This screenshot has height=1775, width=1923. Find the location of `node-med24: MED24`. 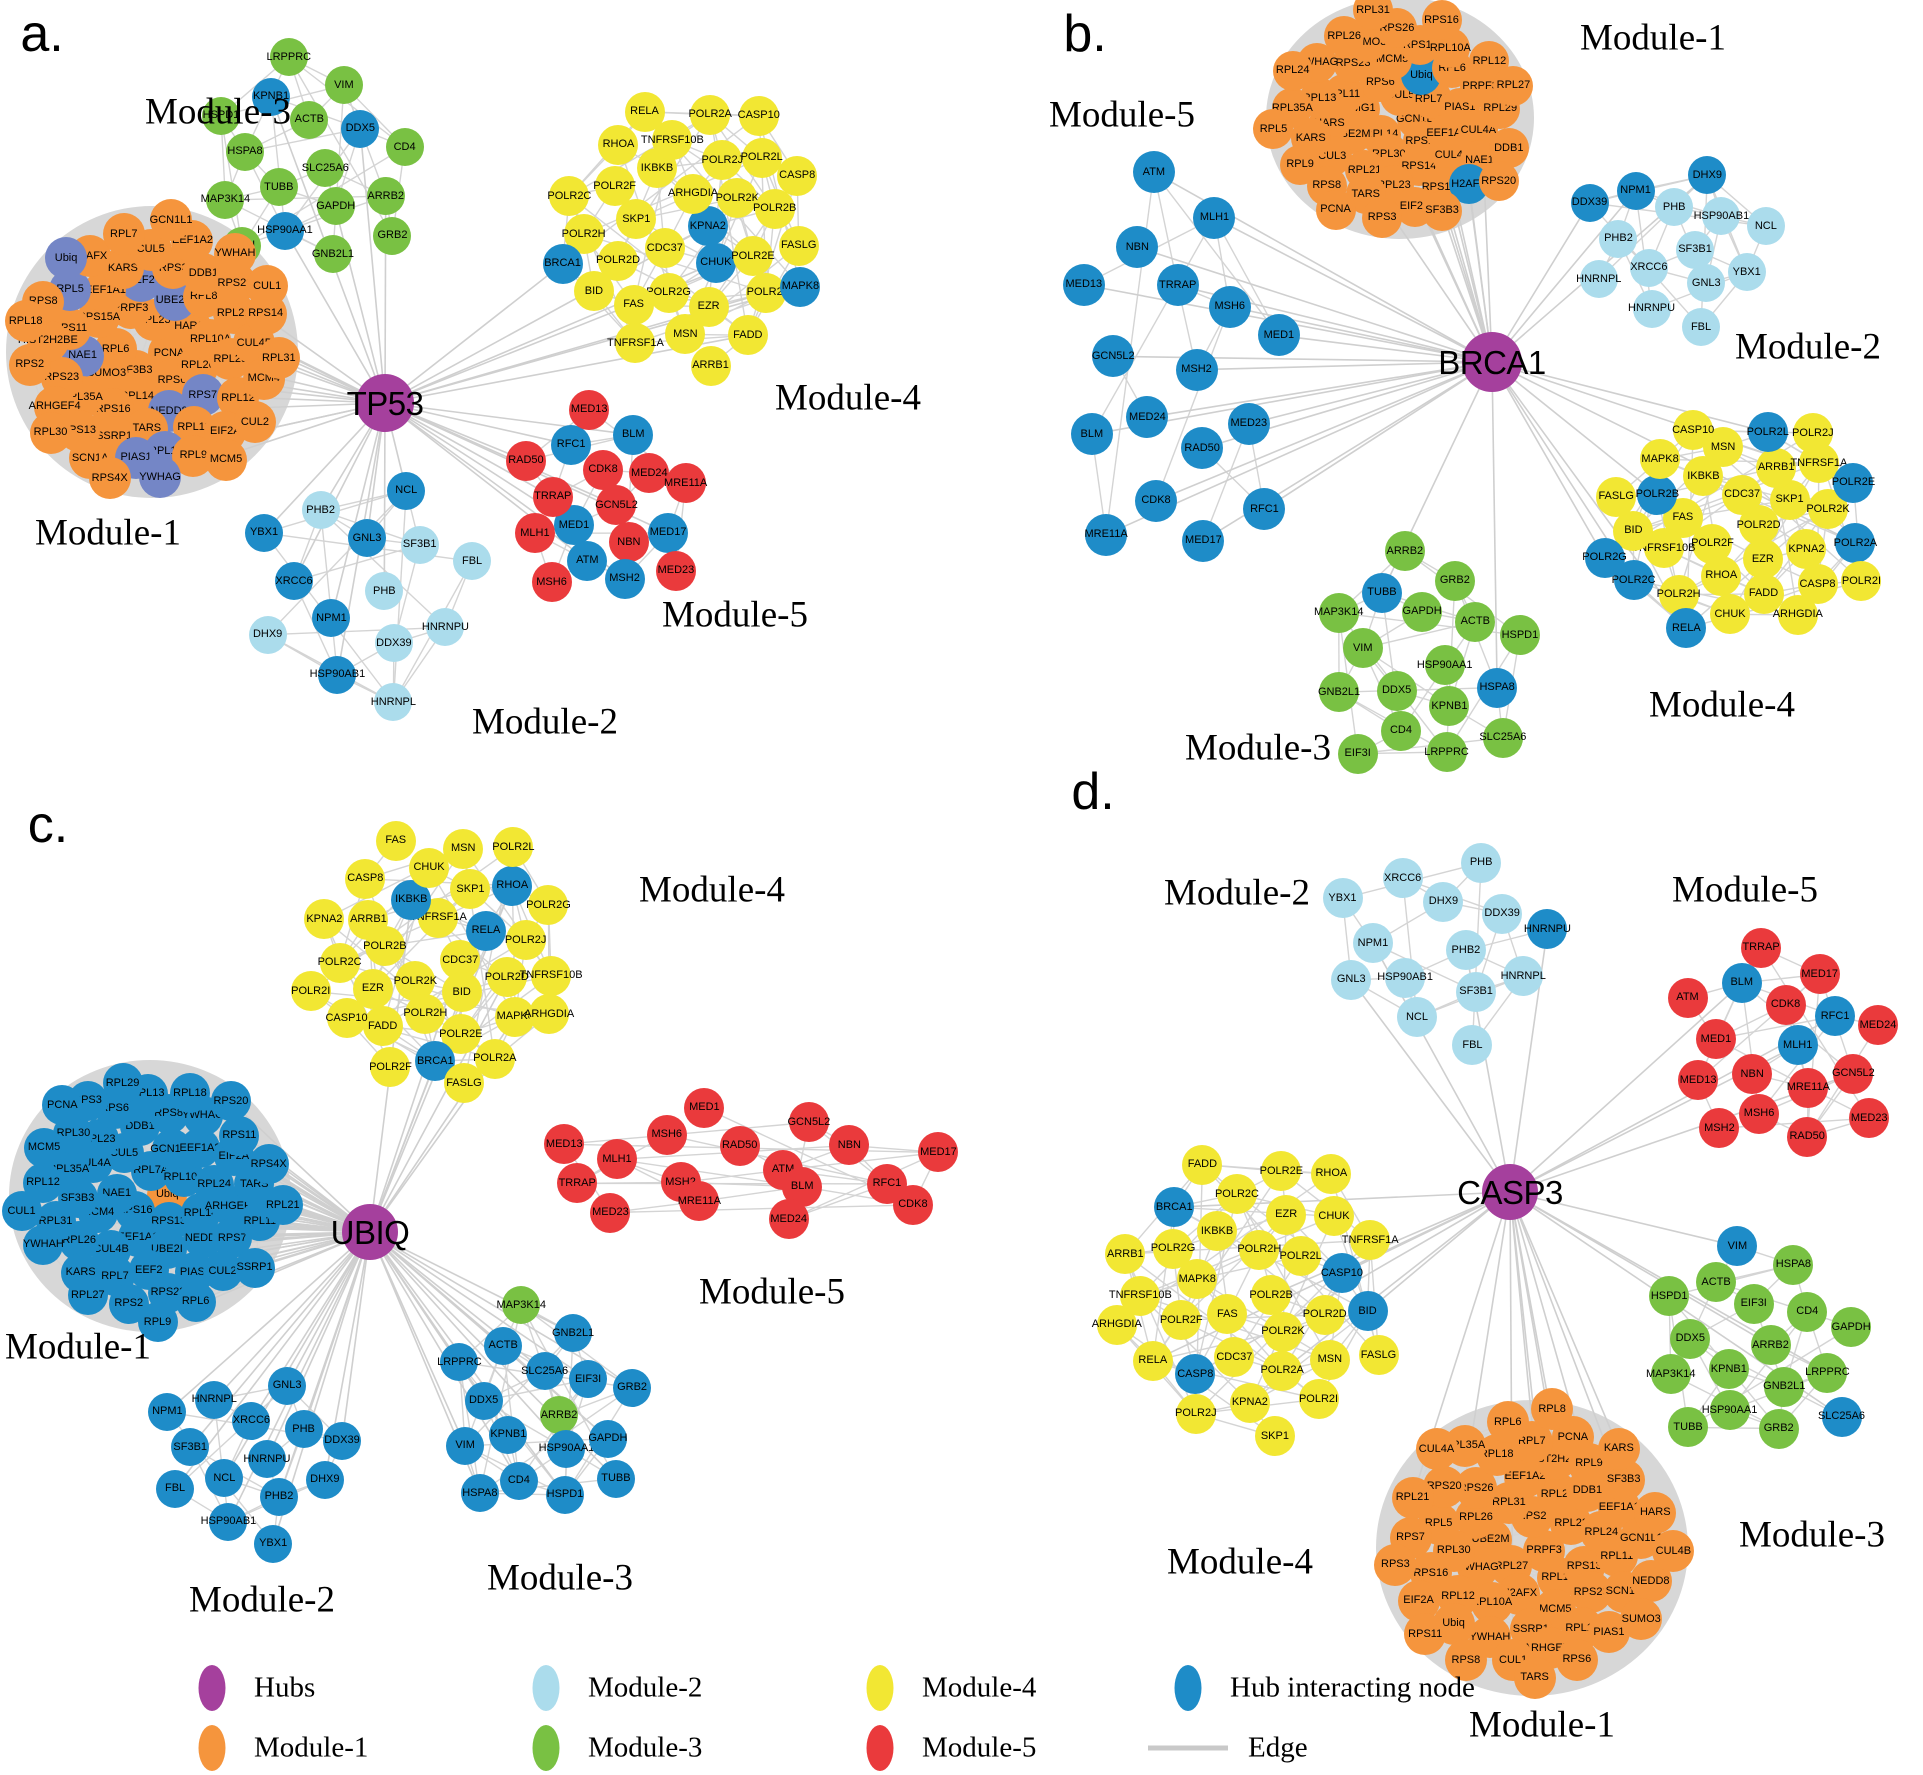

node-med24: MED24 is located at coordinates (1147, 417).